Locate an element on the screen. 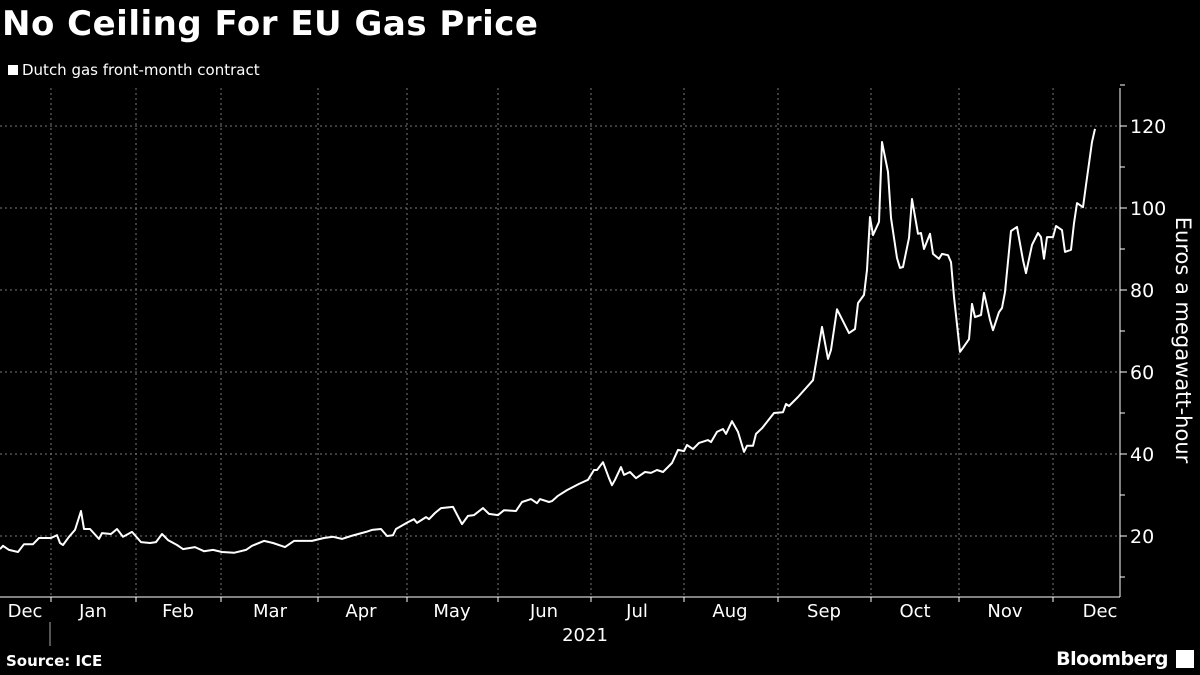 This screenshot has width=1200, height=675. x-tick-label: Jul is located at coordinates (636, 611).